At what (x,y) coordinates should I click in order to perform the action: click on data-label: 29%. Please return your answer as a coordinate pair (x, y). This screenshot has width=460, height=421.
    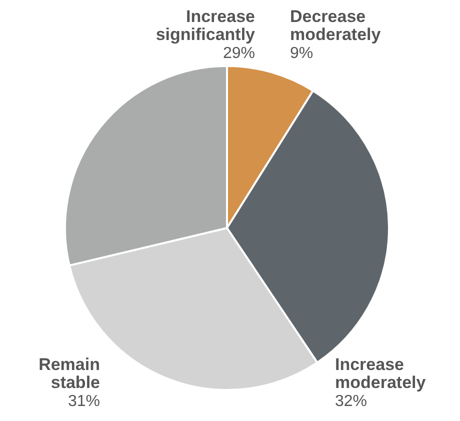
    Looking at the image, I should click on (238, 53).